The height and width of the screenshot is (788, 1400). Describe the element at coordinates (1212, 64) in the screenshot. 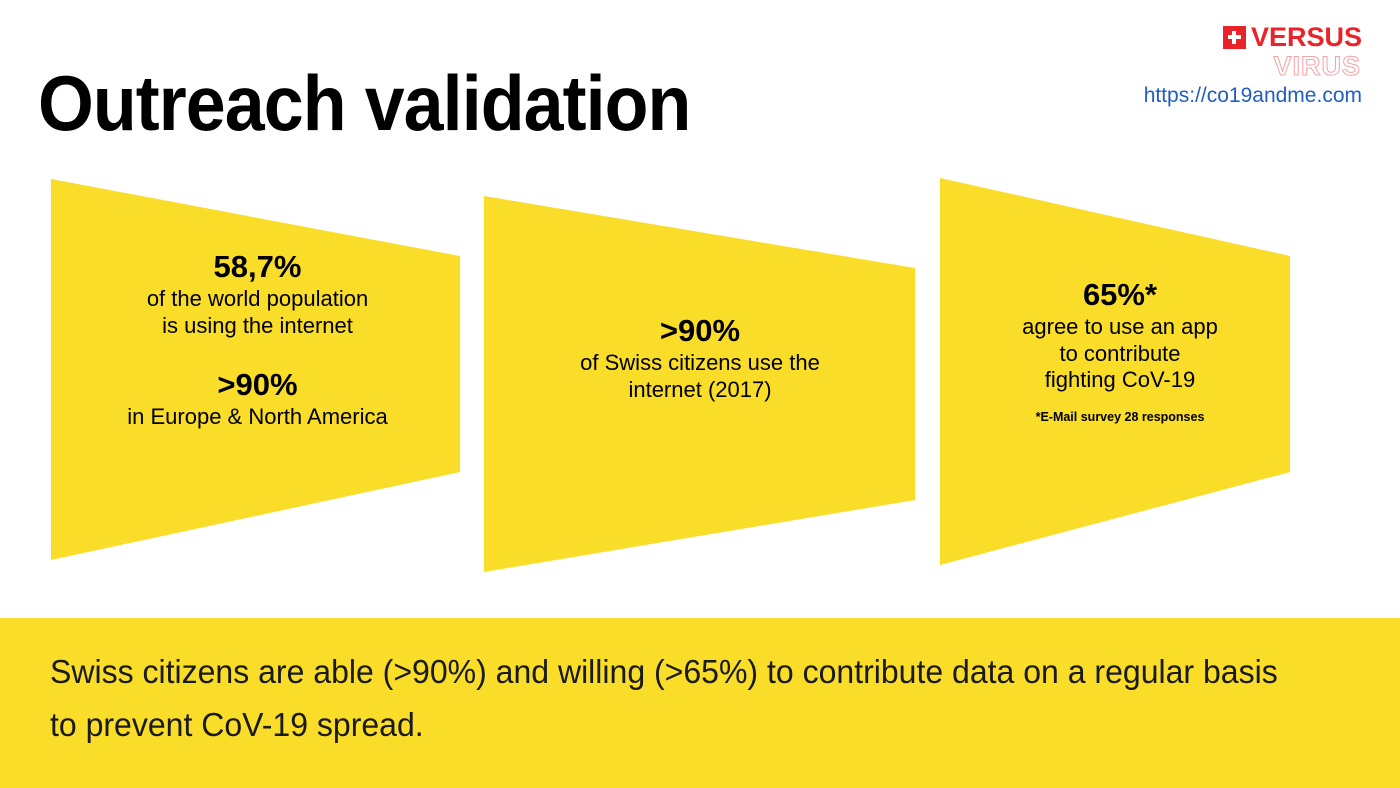

I see `brand-logo-block: VERSUS VIRUS https://co19andme.com` at that location.